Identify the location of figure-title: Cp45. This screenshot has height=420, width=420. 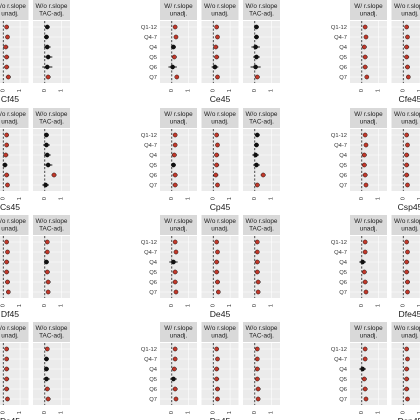
(220, 207).